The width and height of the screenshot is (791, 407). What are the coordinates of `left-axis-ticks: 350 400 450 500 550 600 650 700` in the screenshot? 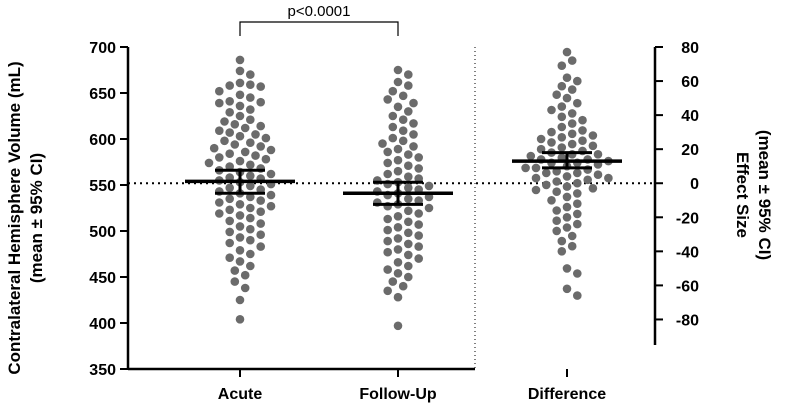 It's located at (108, 209).